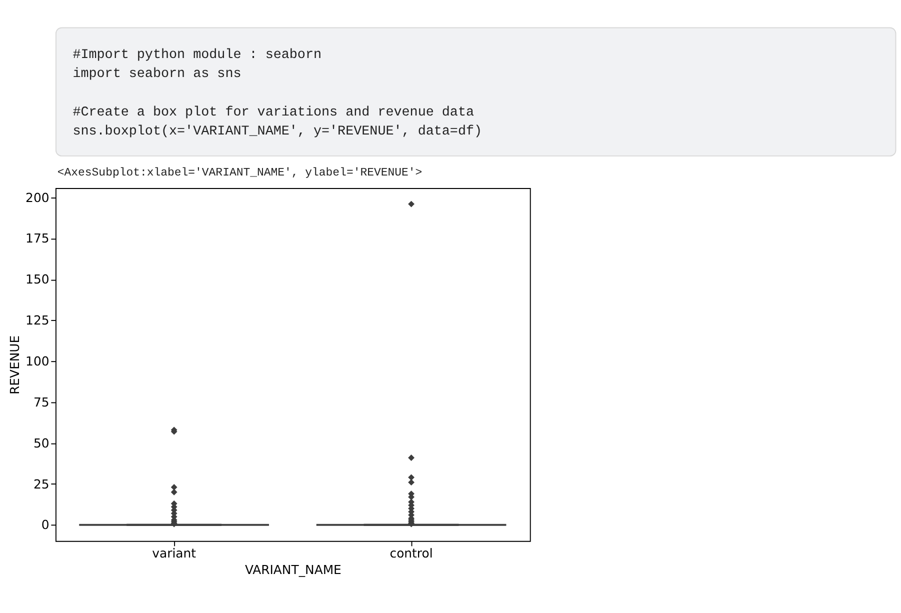 The height and width of the screenshot is (613, 901). Describe the element at coordinates (38, 360) in the screenshot. I see `y-tick-label: 100` at that location.